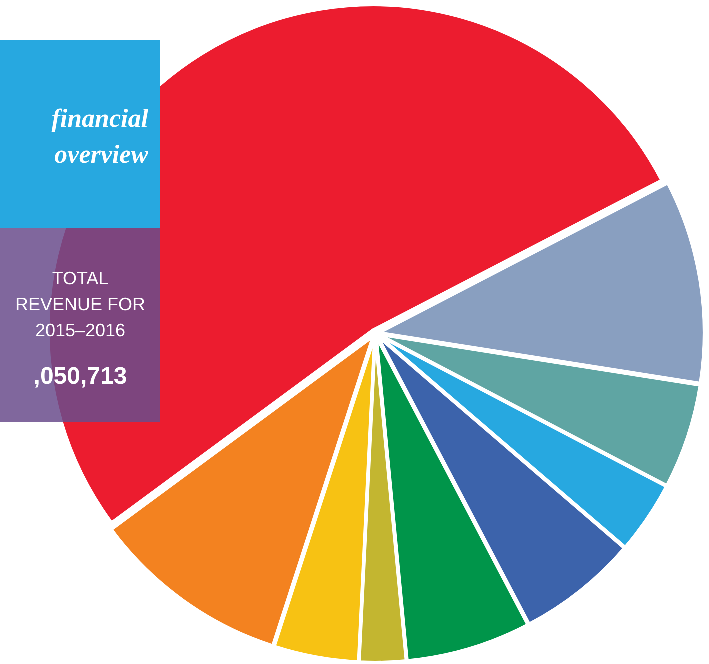 The height and width of the screenshot is (664, 709). Describe the element at coordinates (101, 136) in the screenshot. I see `text: financial overview` at that location.